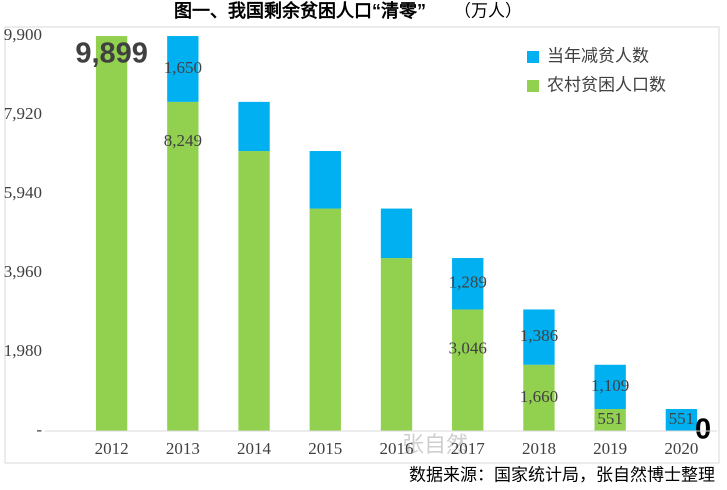 The image size is (727, 490). I want to click on data-label: 9,899, so click(111, 54).